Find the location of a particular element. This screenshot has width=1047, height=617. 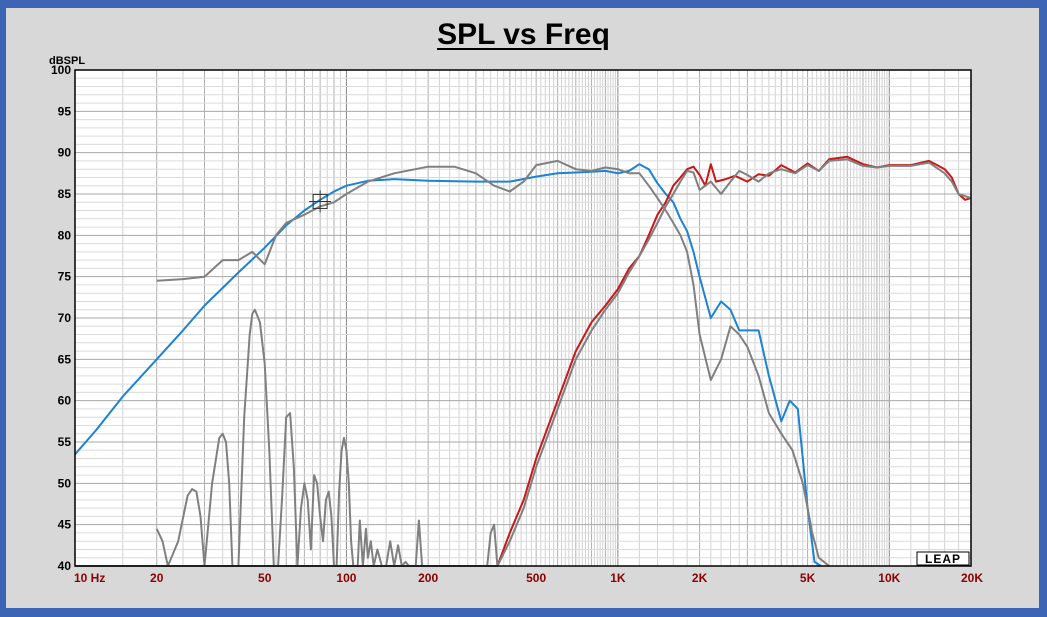

x-tick-label: 10K is located at coordinates (889, 578).